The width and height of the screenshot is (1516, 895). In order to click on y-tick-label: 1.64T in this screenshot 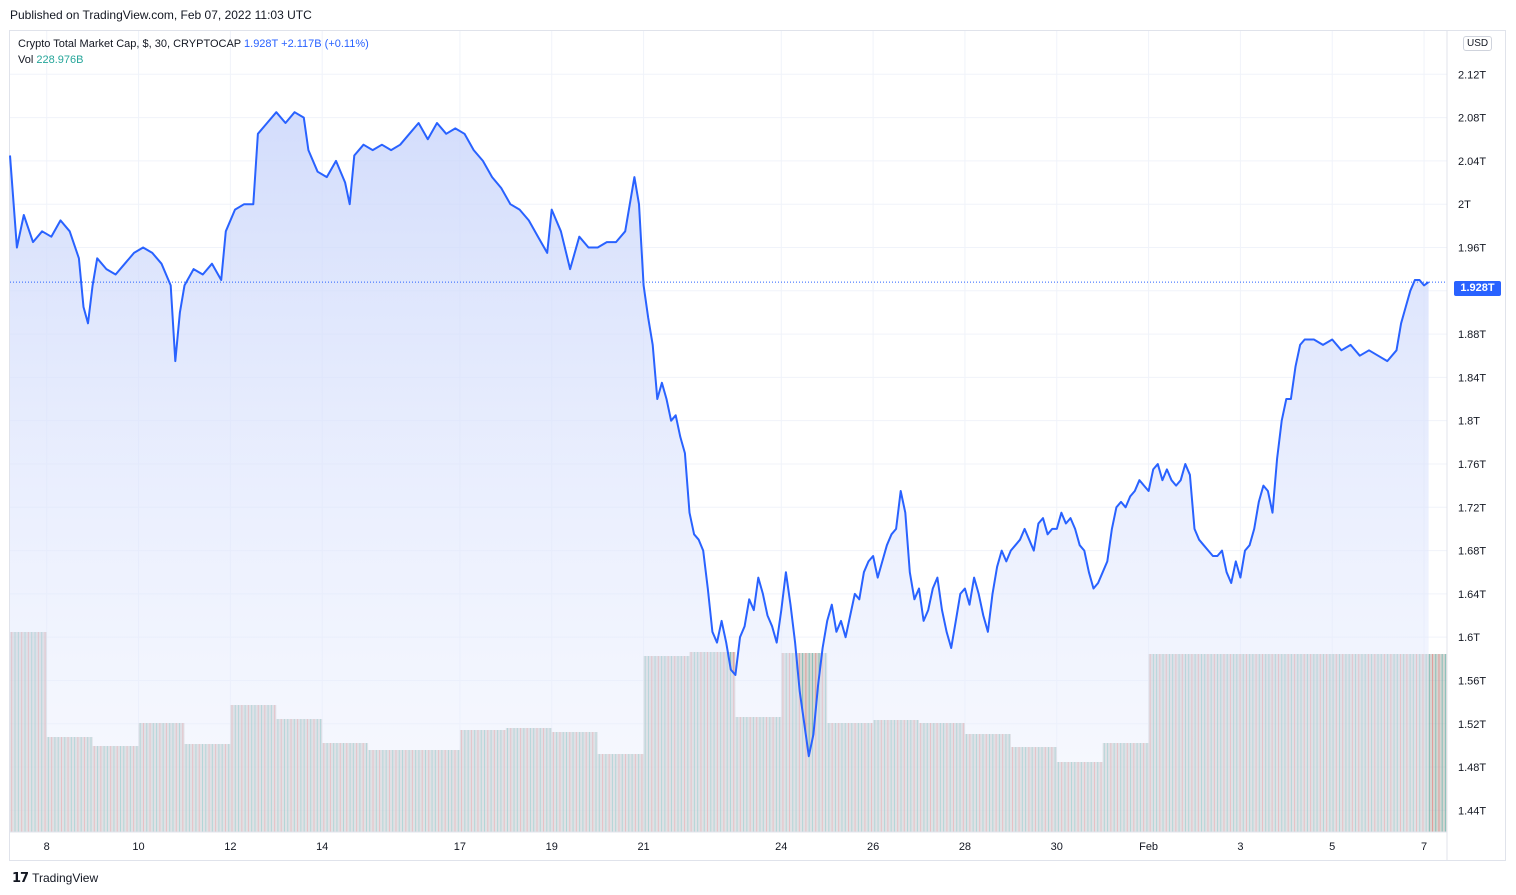, I will do `click(1472, 595)`.